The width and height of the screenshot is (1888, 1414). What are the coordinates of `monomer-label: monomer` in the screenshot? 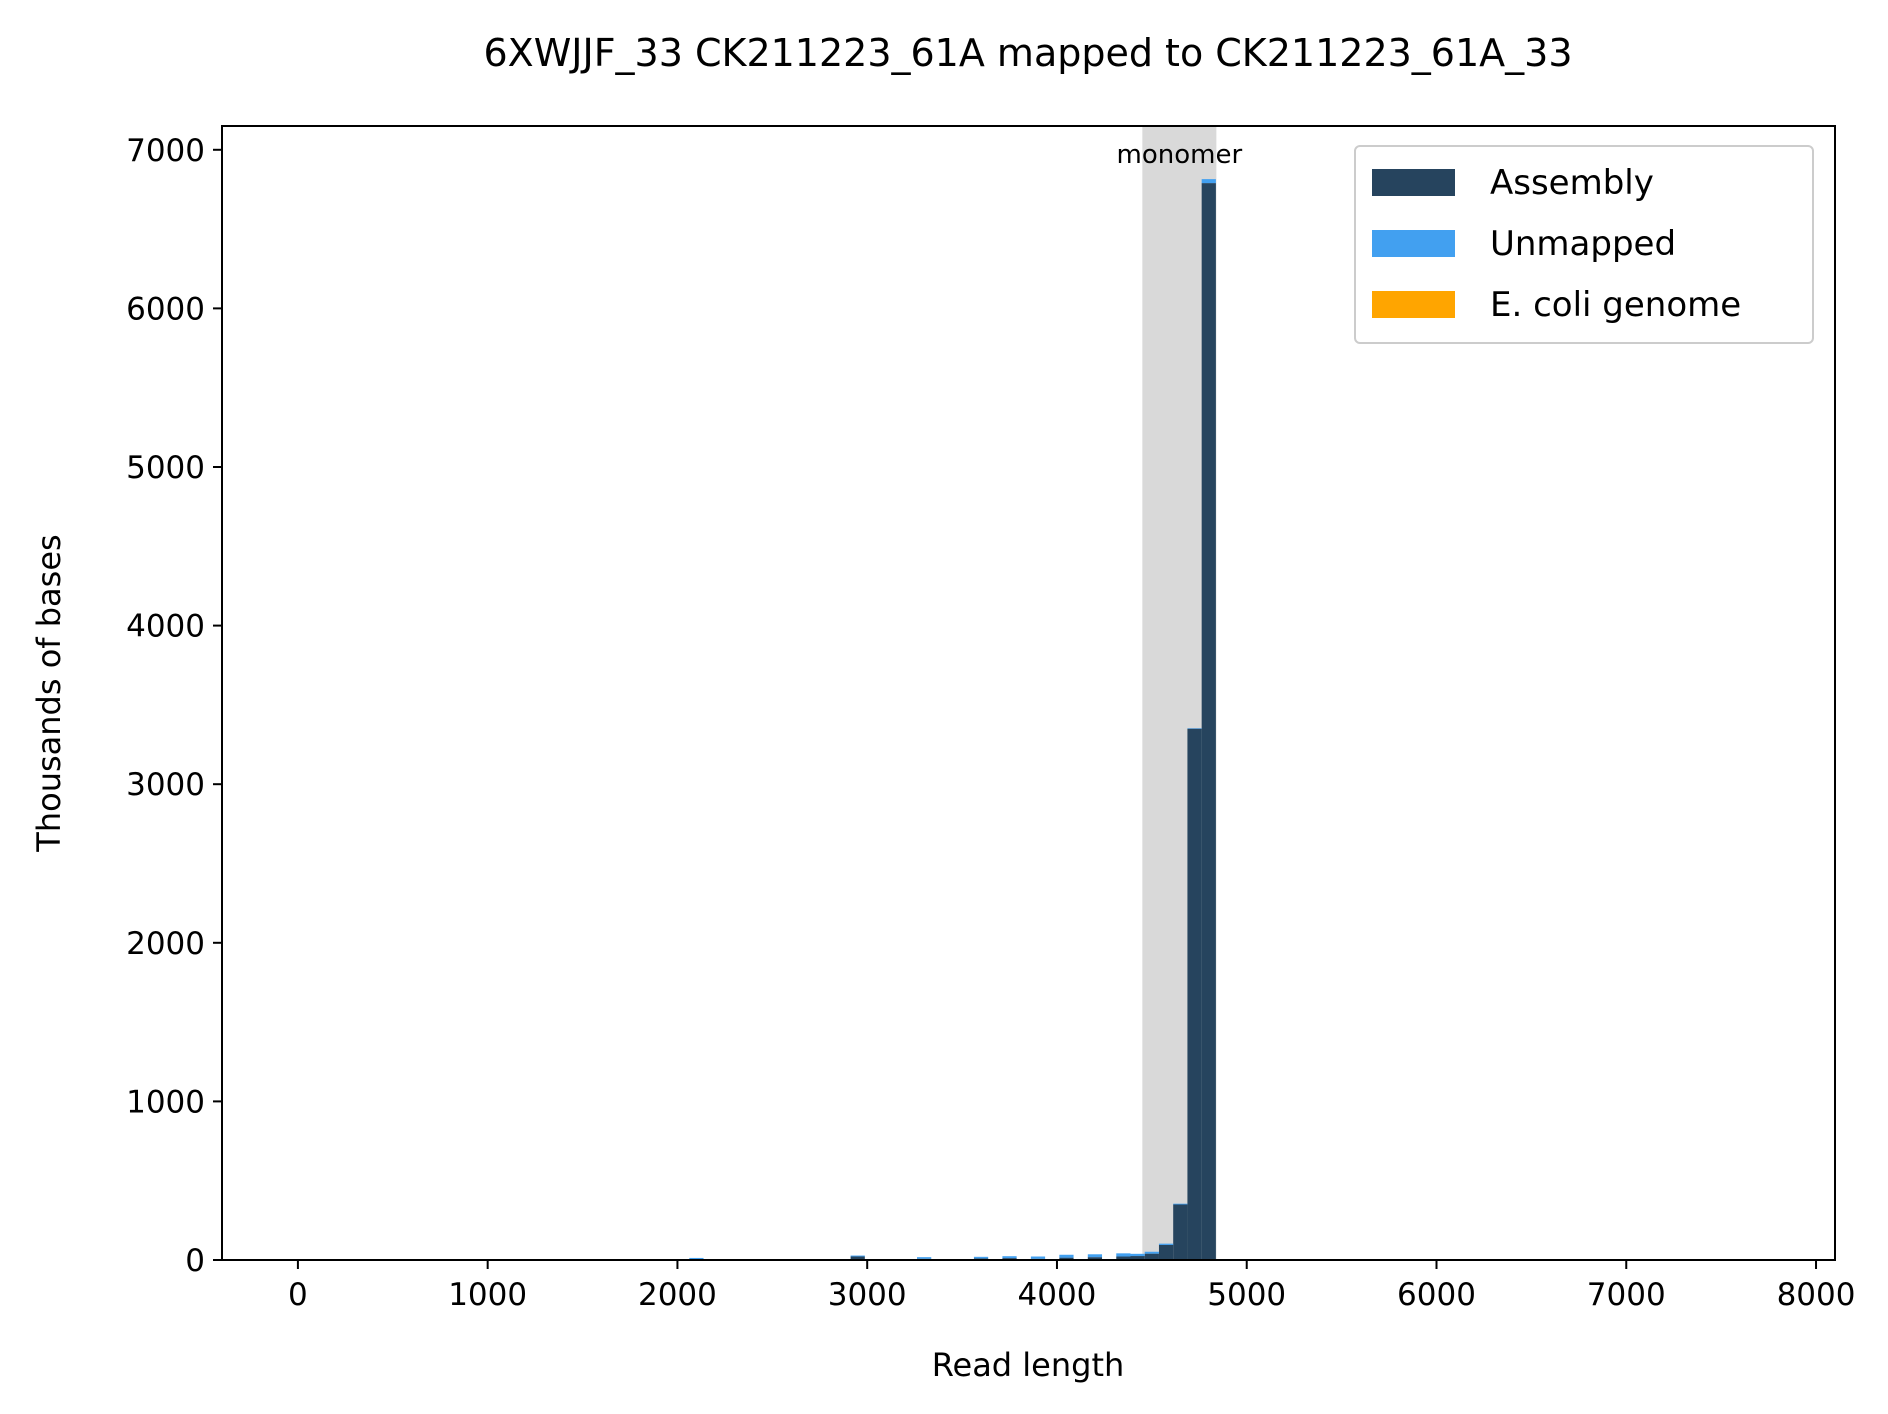 It's located at (1180, 155).